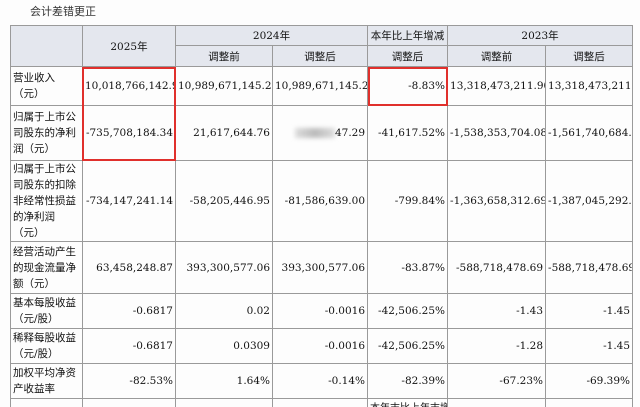 Image resolution: width=640 pixels, height=407 pixels. What do you see at coordinates (46, 86) in the screenshot?
I see `table-cell: 营业收入（元）` at bounding box center [46, 86].